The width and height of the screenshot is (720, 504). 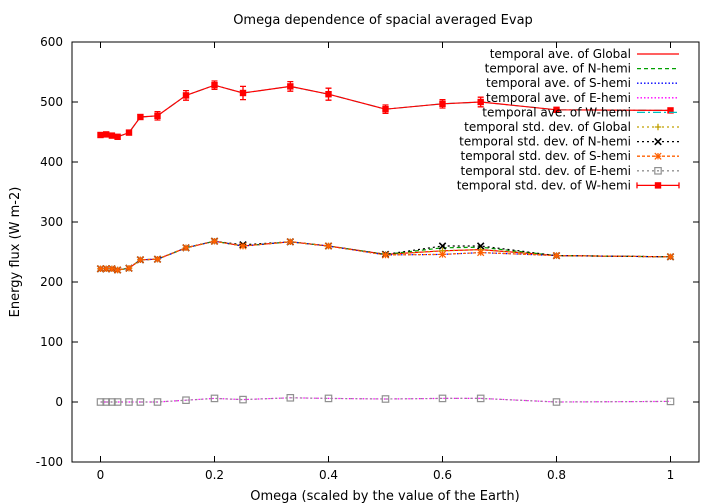 I want to click on y-tick-label: -100, so click(x=49, y=462).